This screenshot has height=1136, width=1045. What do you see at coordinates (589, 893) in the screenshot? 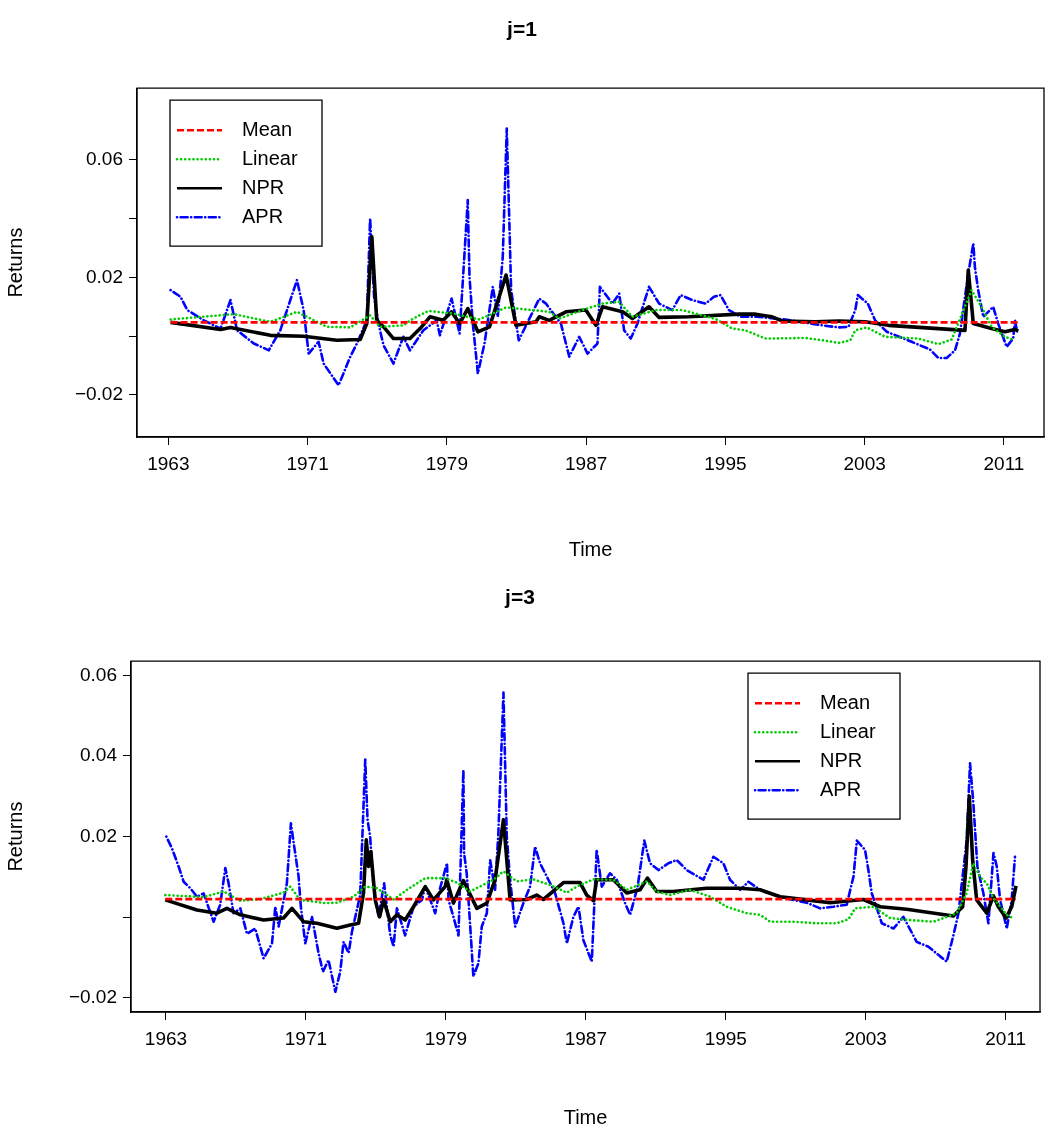
I see `line-series` at bounding box center [589, 893].